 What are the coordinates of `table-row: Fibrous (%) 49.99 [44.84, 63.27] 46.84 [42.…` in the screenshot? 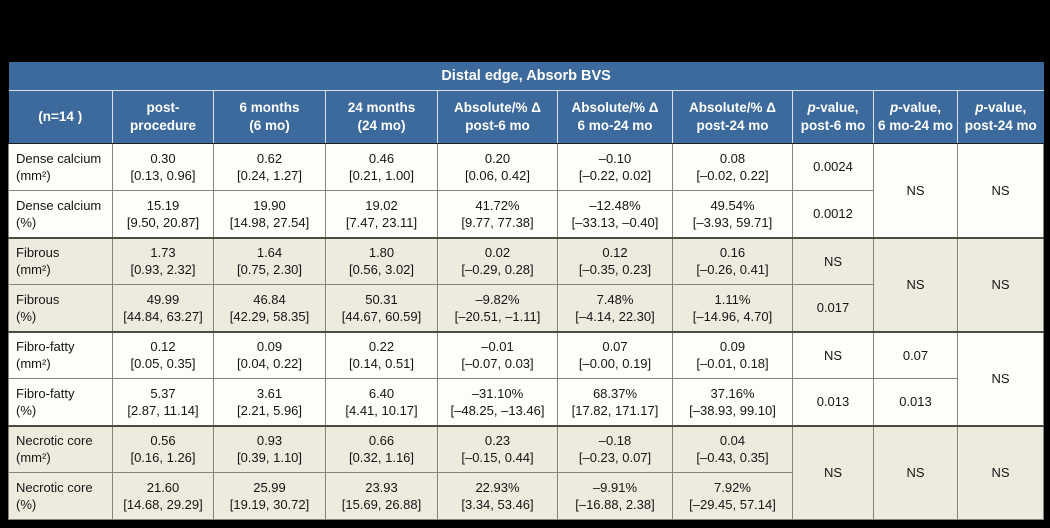 It's located at (526, 308).